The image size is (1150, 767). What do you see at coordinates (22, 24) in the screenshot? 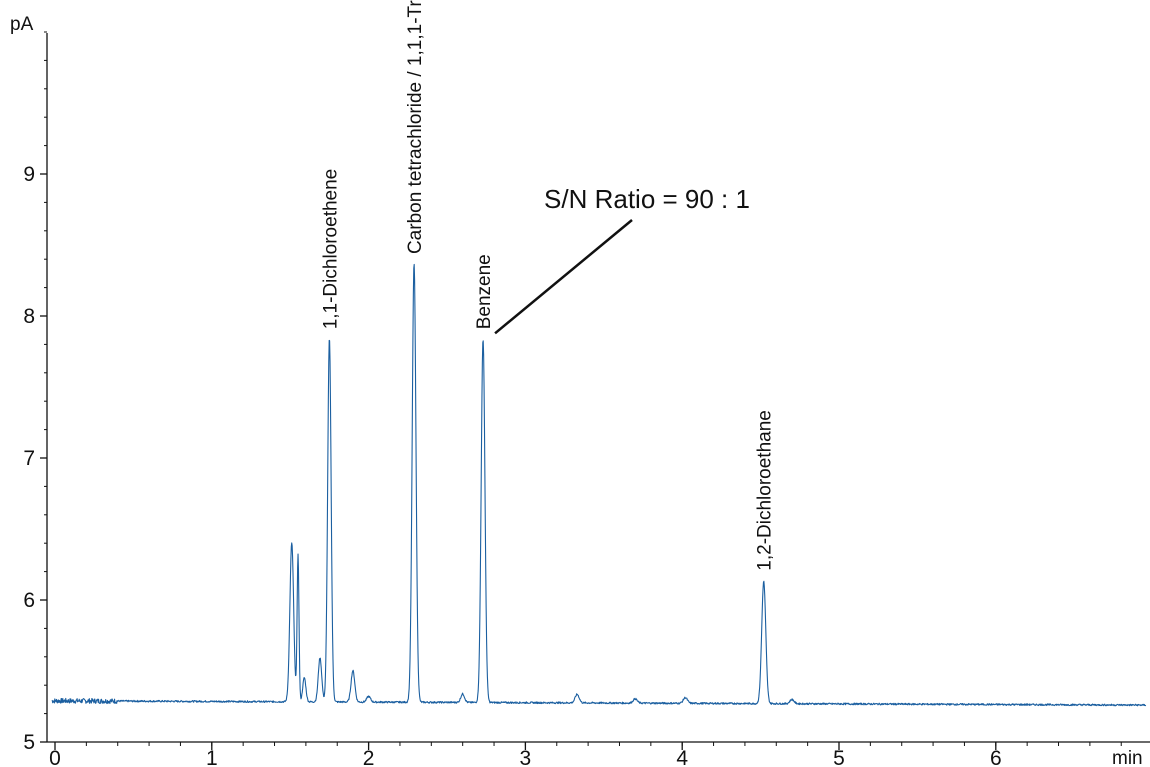
I see `y-axis-unit: pA` at bounding box center [22, 24].